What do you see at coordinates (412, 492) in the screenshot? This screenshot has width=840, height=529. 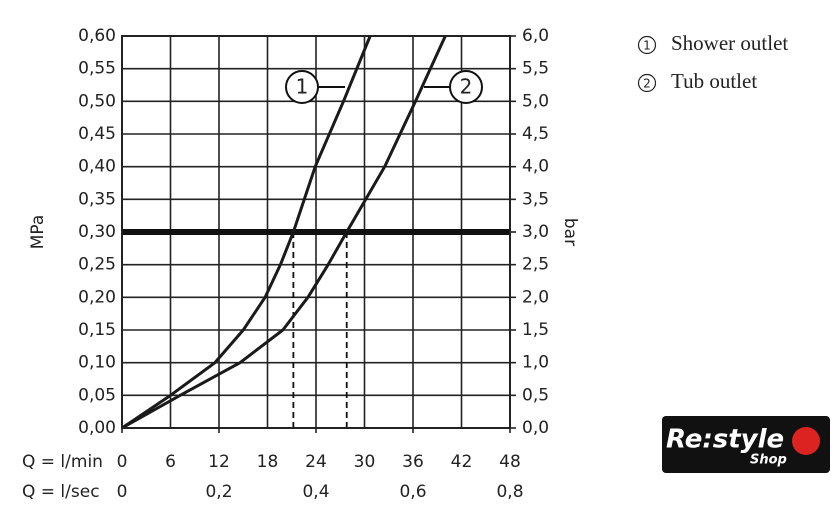 I see `x2-tick-label: 0,6` at bounding box center [412, 492].